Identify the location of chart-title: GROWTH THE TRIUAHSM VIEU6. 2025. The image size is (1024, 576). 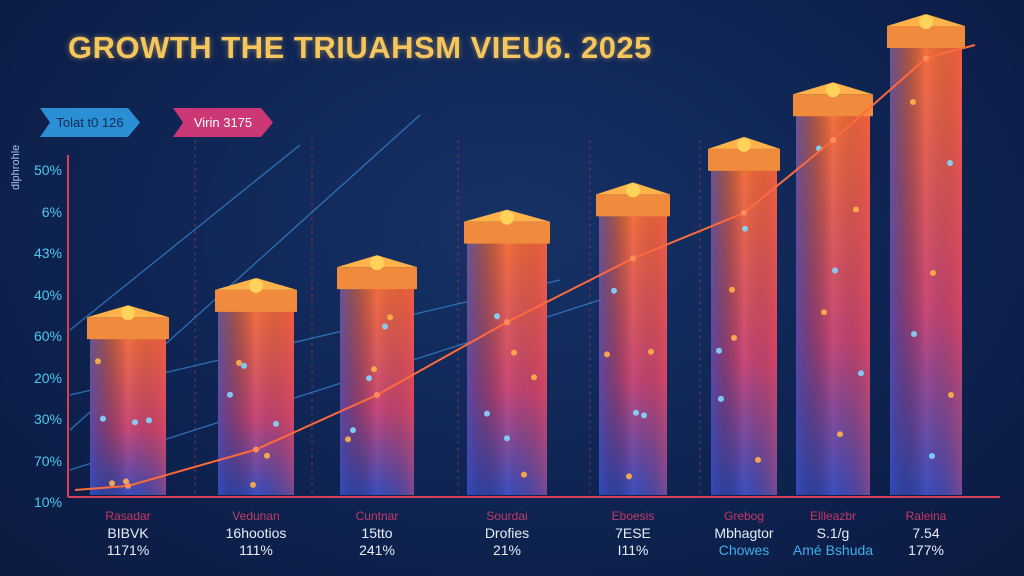
(360, 47).